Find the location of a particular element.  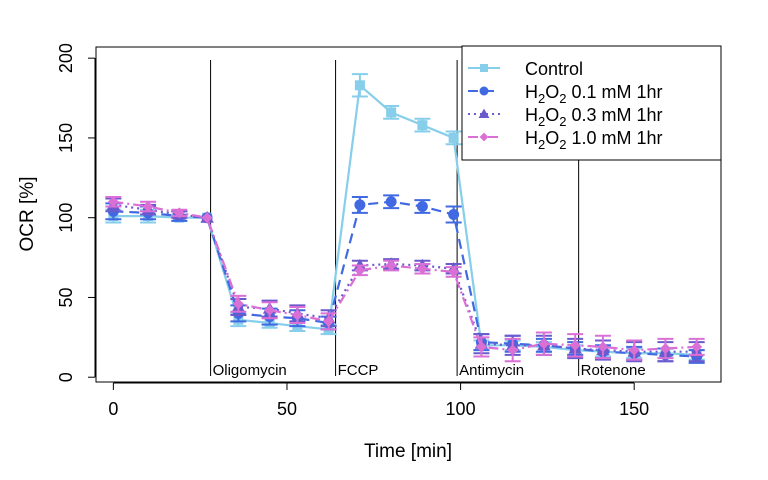

legend-label-suffix: 1.0 mM 1hr is located at coordinates (614, 138).